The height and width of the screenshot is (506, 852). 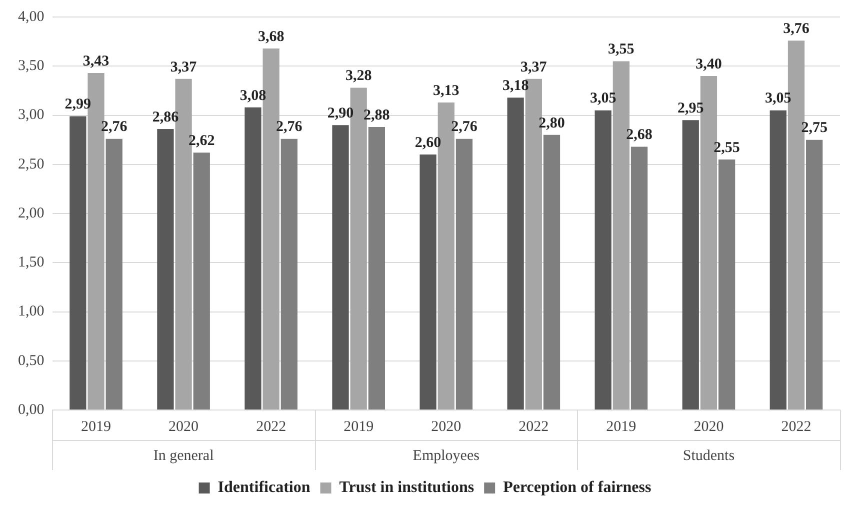 What do you see at coordinates (31, 213) in the screenshot?
I see `y-tick-label: 2,00` at bounding box center [31, 213].